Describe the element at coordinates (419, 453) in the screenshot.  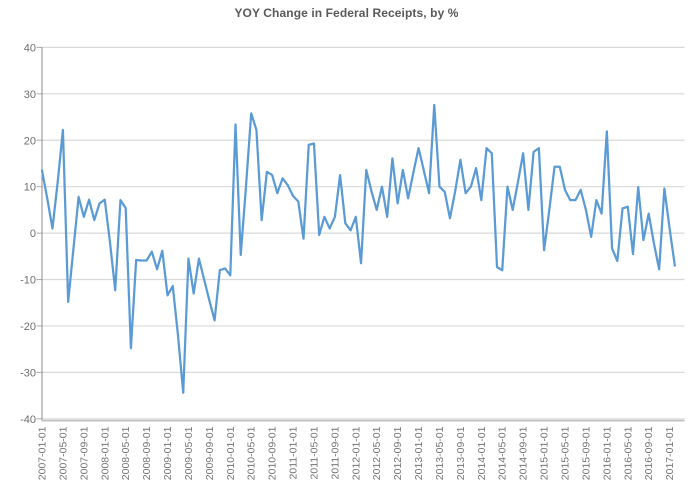
I see `x-axis-tick-label: 2013-01-01` at that location.